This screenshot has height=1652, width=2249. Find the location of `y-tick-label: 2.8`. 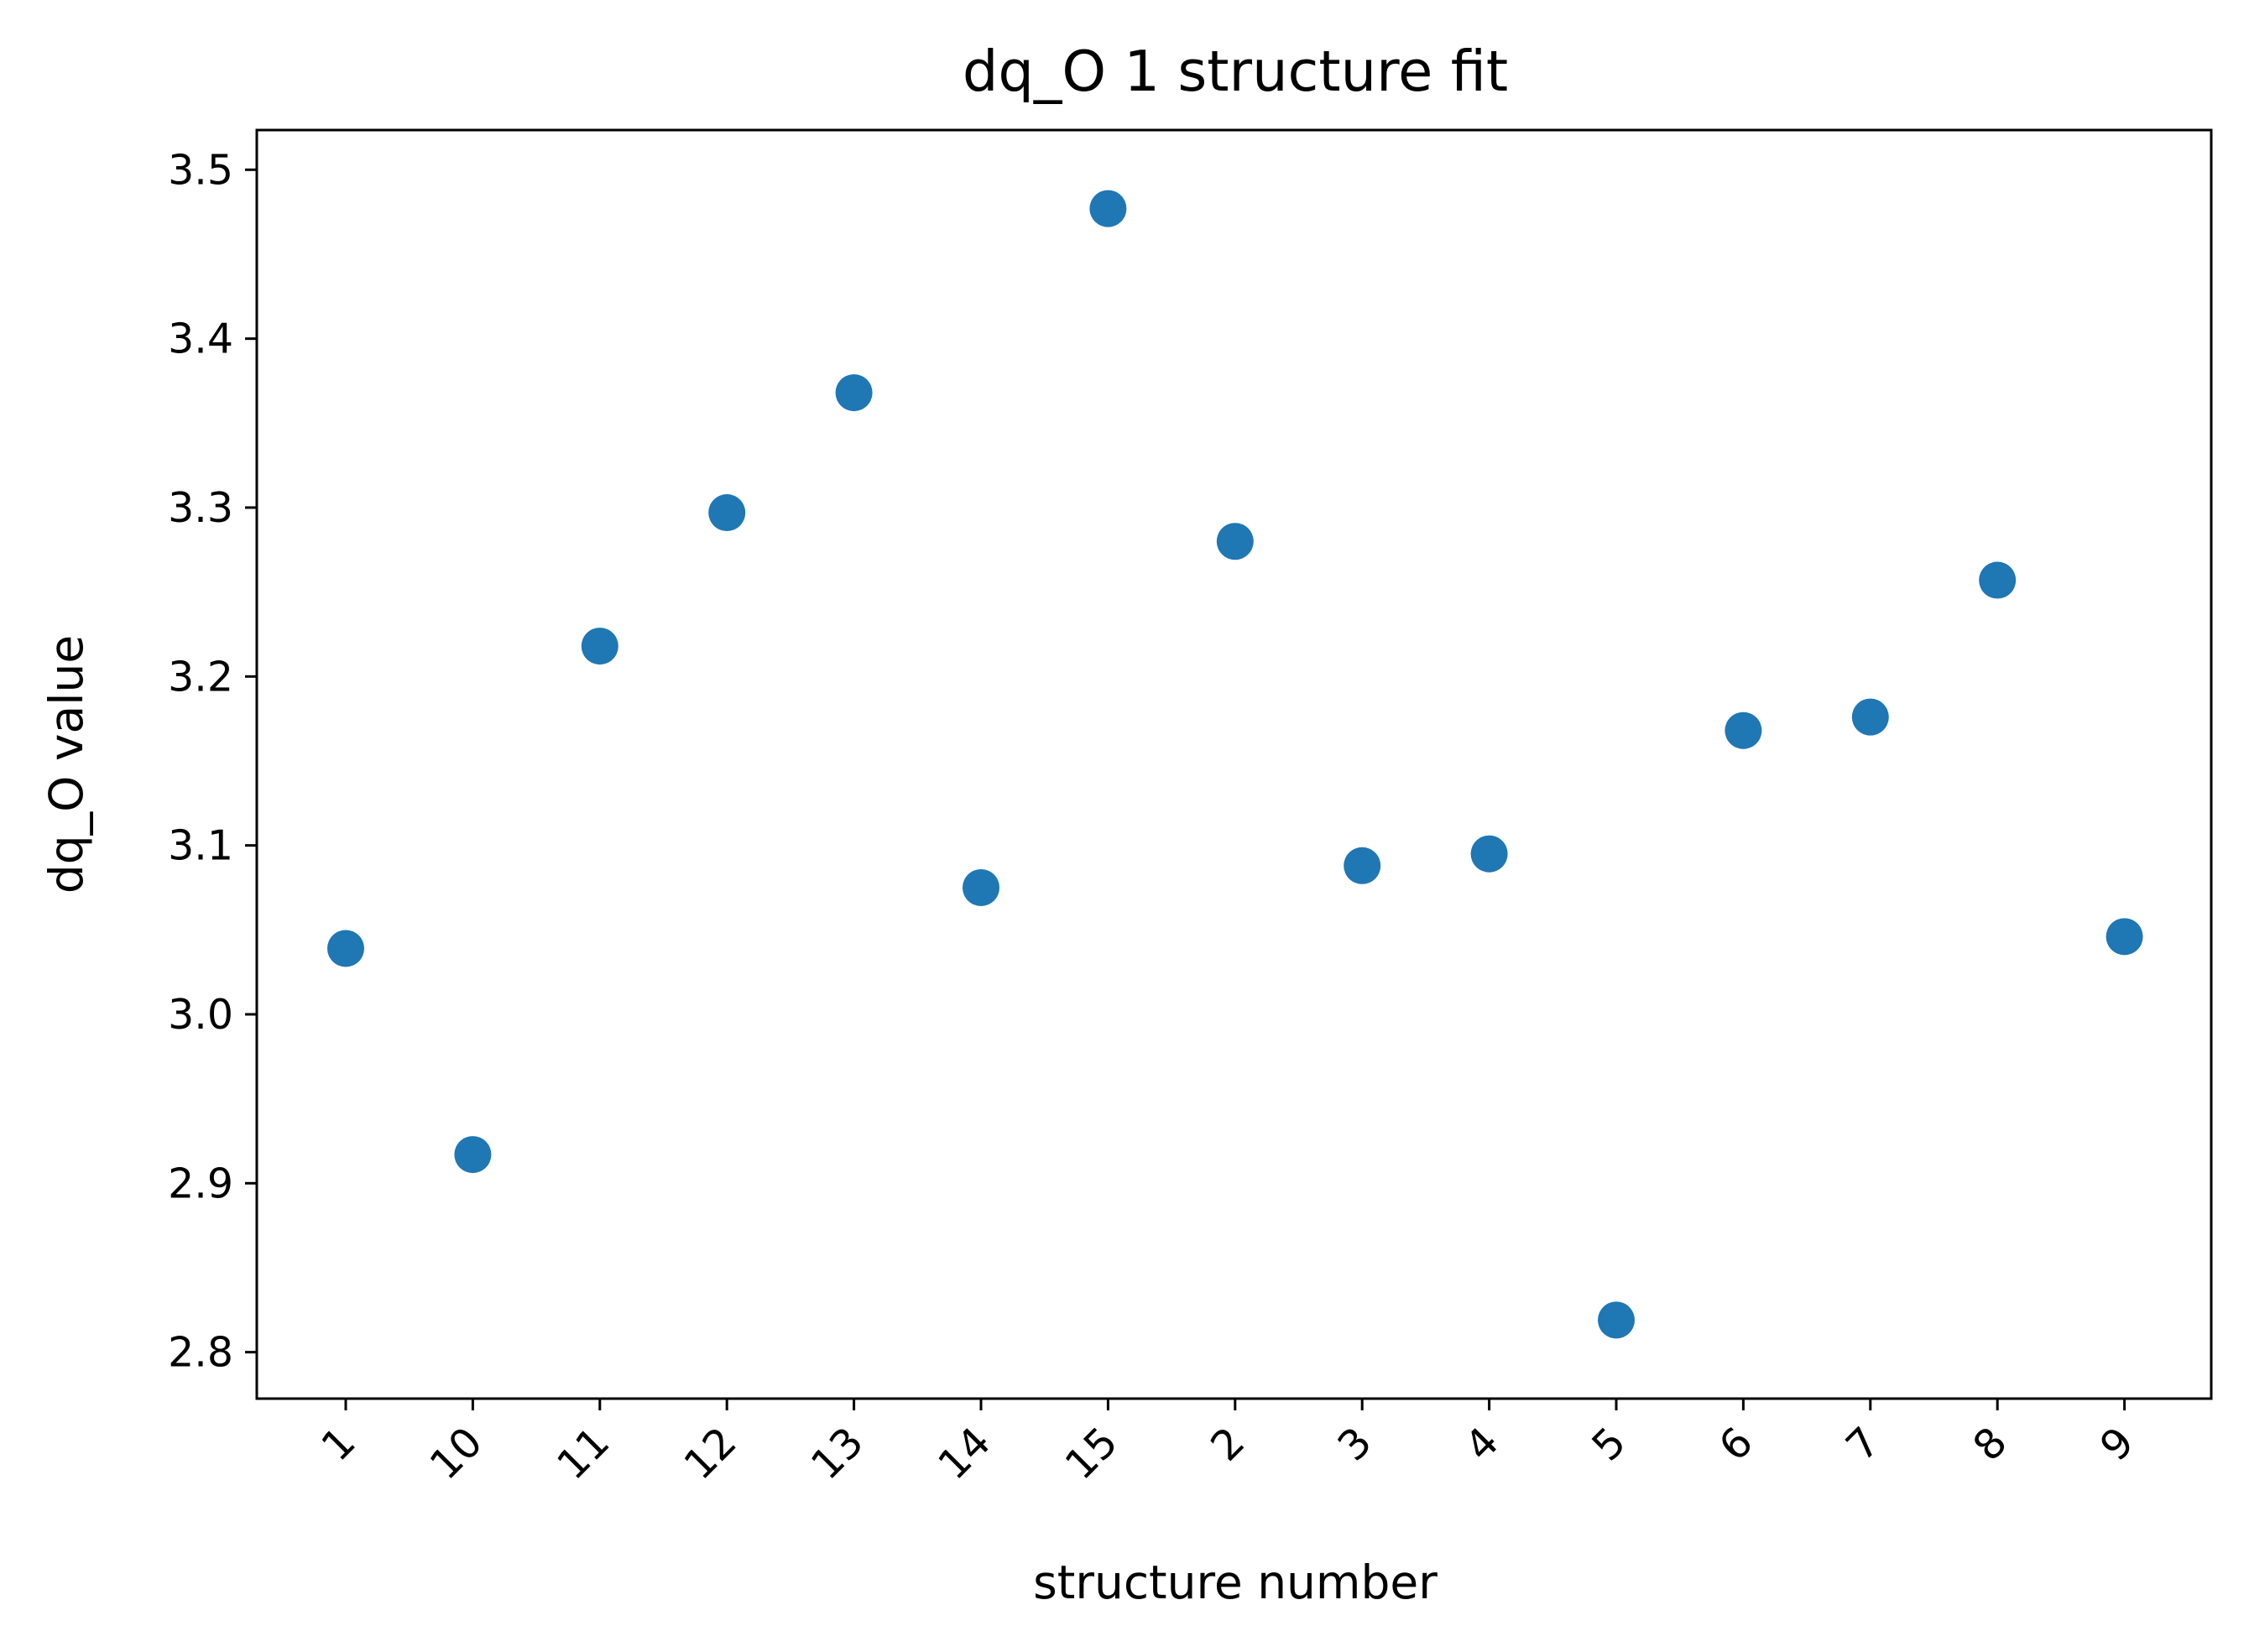

y-tick-label: 2.8 is located at coordinates (200, 1353).